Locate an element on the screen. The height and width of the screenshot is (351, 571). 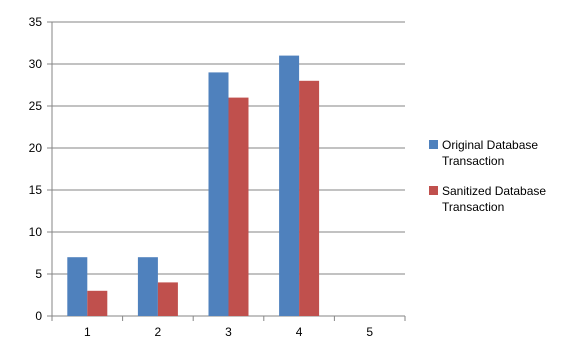
x-tick-label: 3 is located at coordinates (228, 332).